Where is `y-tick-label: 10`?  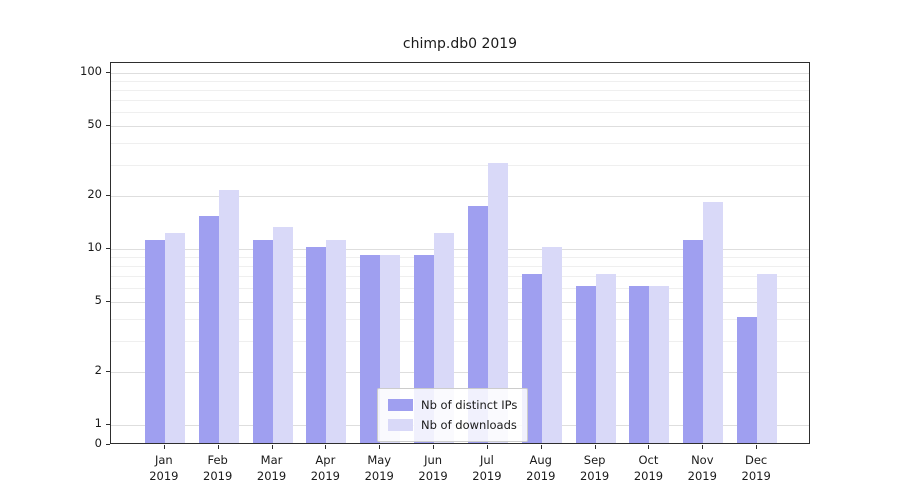 y-tick-label: 10 is located at coordinates (94, 247).